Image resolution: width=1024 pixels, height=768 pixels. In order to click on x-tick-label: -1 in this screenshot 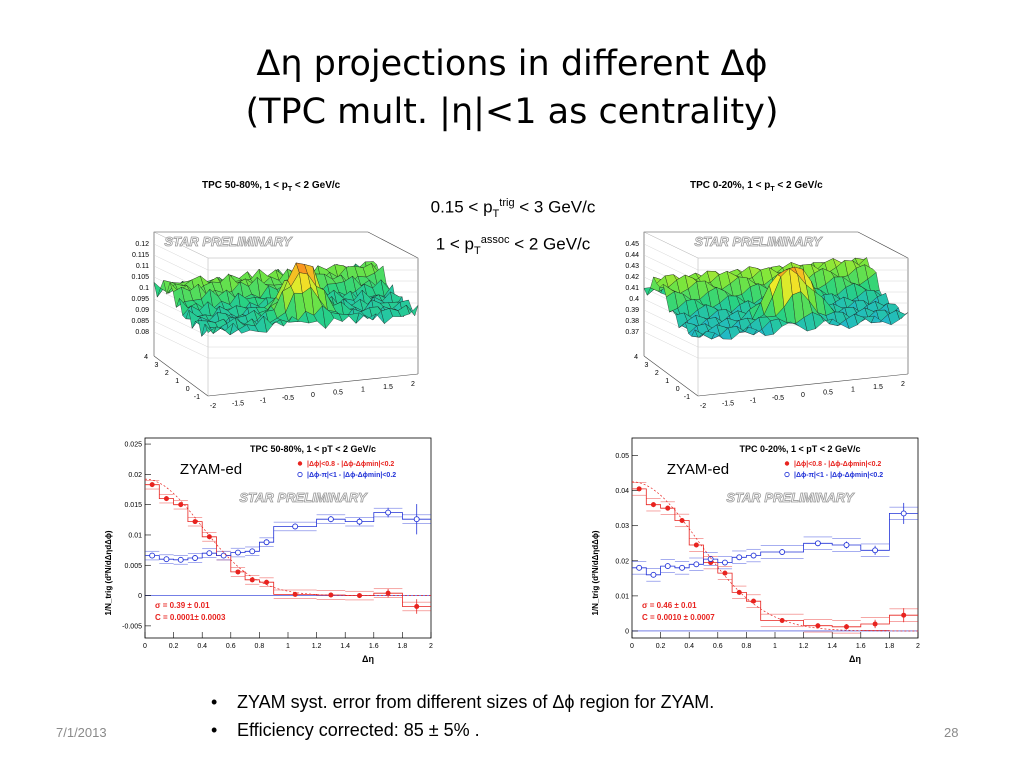, I will do `click(753, 401)`.